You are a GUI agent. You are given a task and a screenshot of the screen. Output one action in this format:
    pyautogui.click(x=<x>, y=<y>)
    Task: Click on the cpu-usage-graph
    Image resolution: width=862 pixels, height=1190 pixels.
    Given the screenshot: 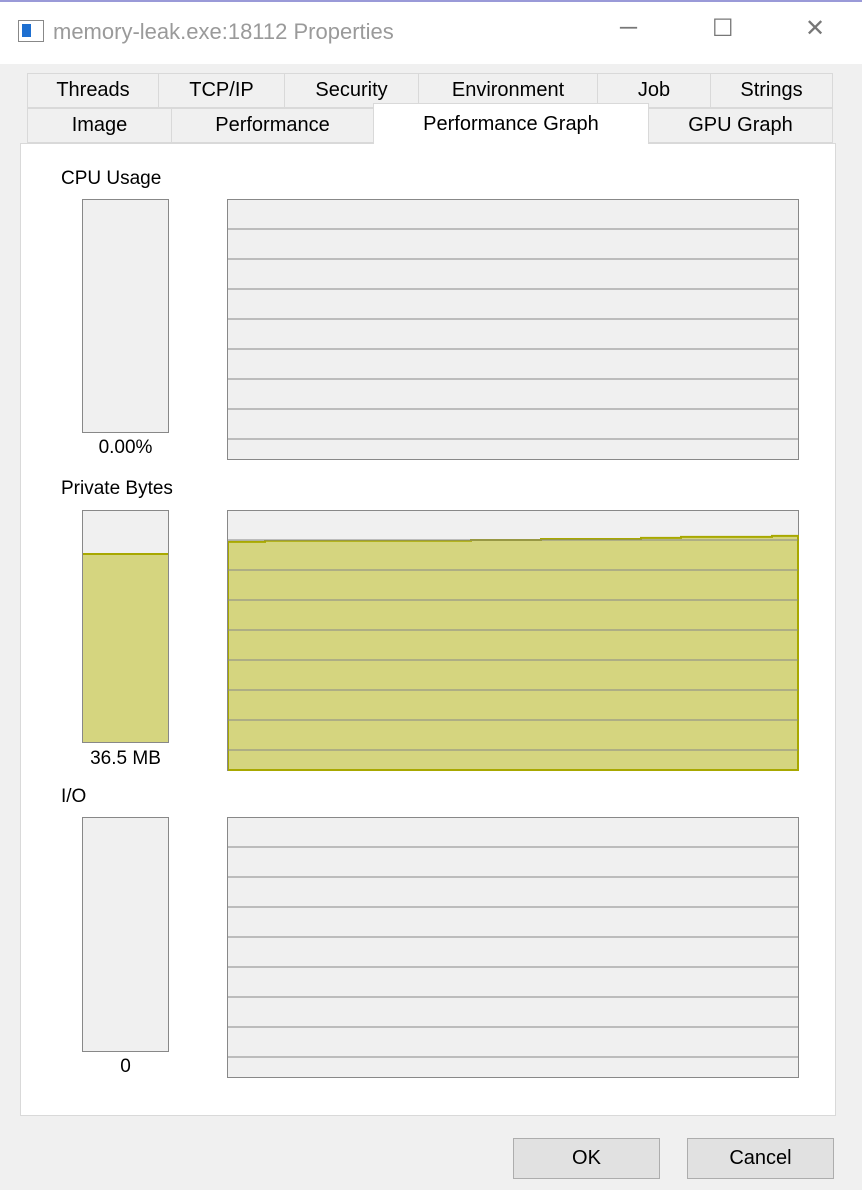 What is the action you would take?
    pyautogui.click(x=513, y=329)
    